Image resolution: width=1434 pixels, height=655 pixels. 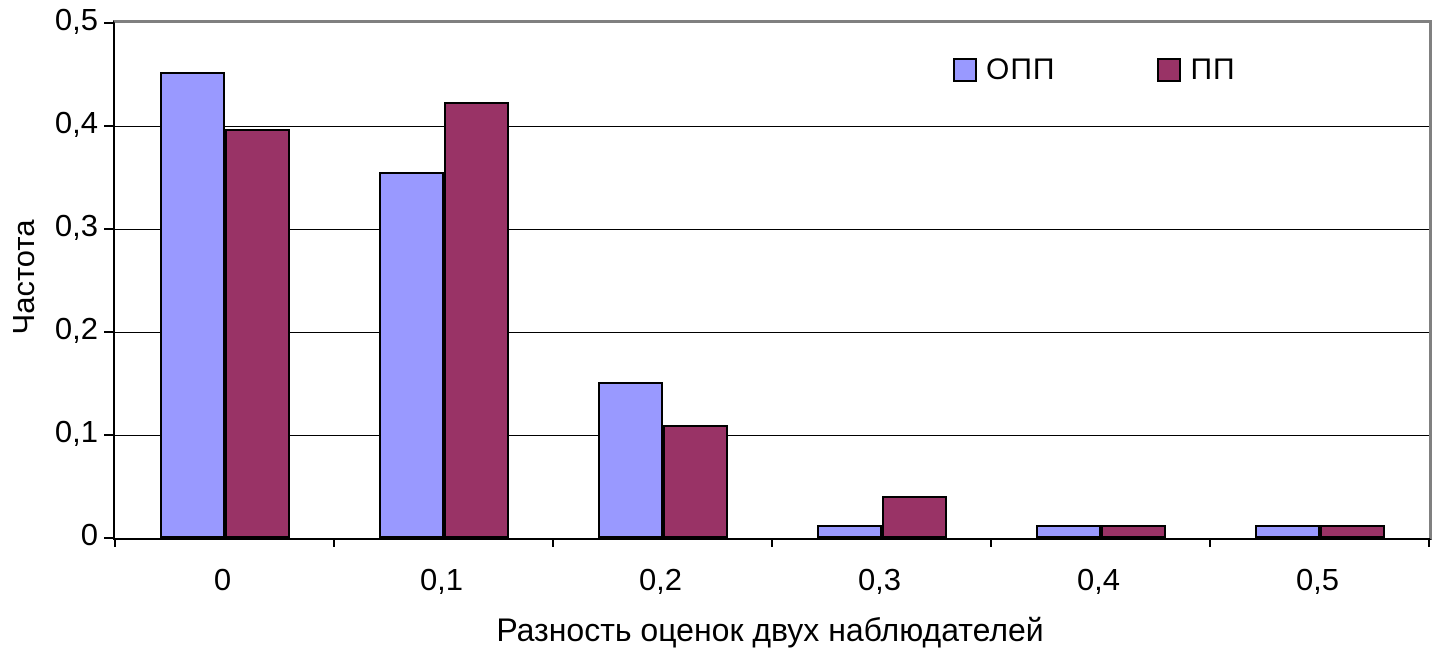 I want to click on bar-ОПП-0,2, so click(x=630, y=460).